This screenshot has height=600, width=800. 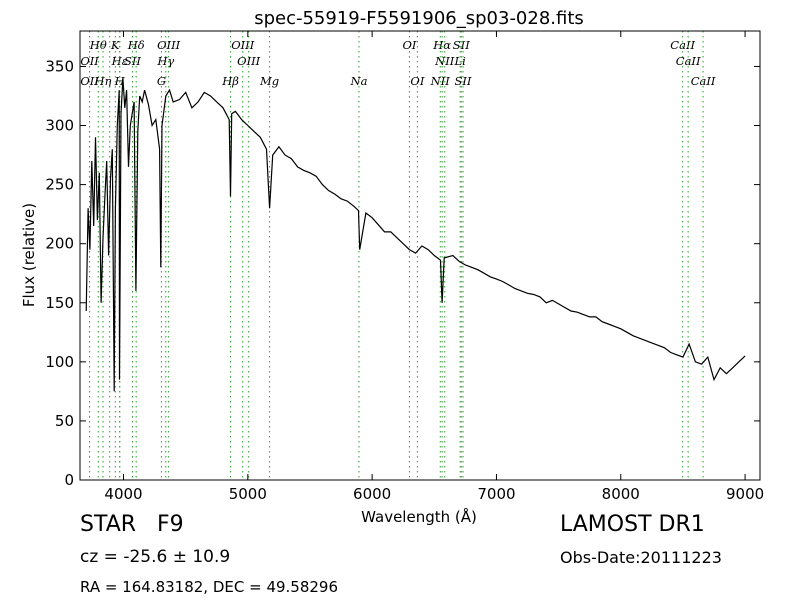 I want to click on y-tick-label-2: 100, so click(x=59, y=362).